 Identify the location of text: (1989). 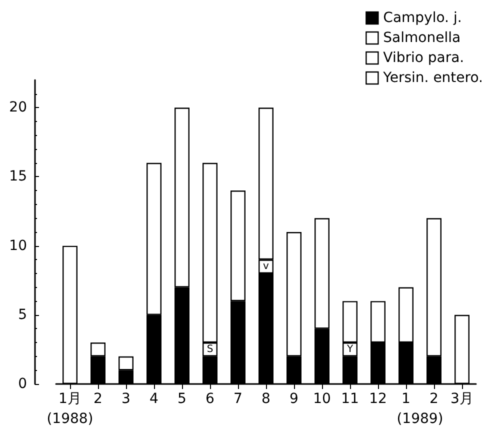
(420, 419).